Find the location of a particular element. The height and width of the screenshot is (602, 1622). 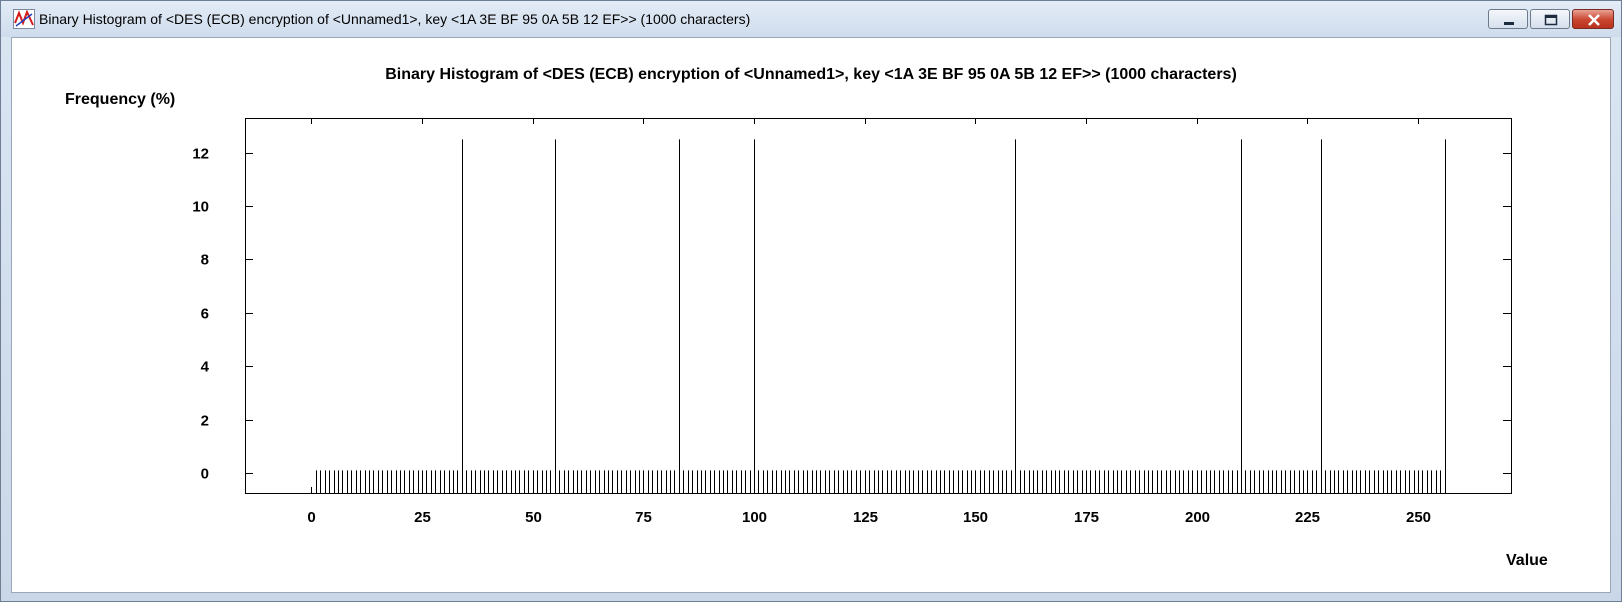

y-tick-label: 2 is located at coordinates (205, 421).